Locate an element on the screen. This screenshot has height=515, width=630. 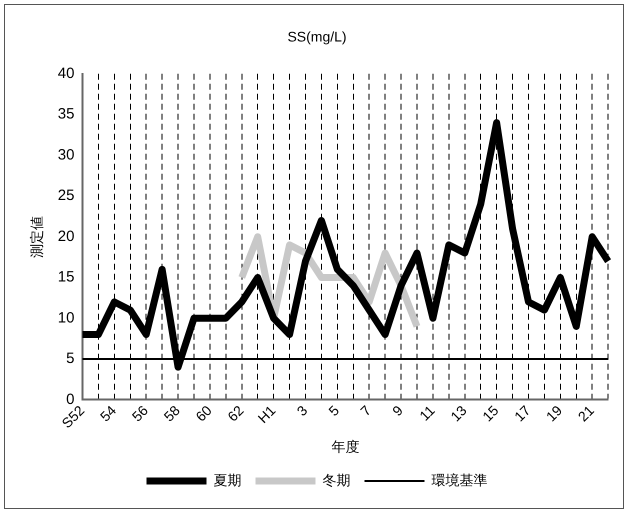
x-tick-label: H1 is located at coordinates (266, 414).